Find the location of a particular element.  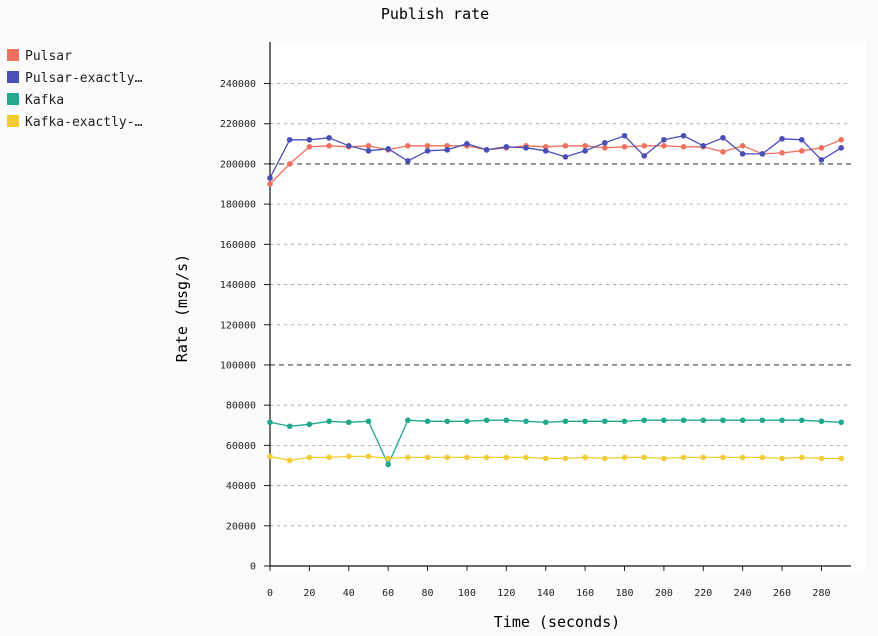

legend-swatch is located at coordinates (13, 77).